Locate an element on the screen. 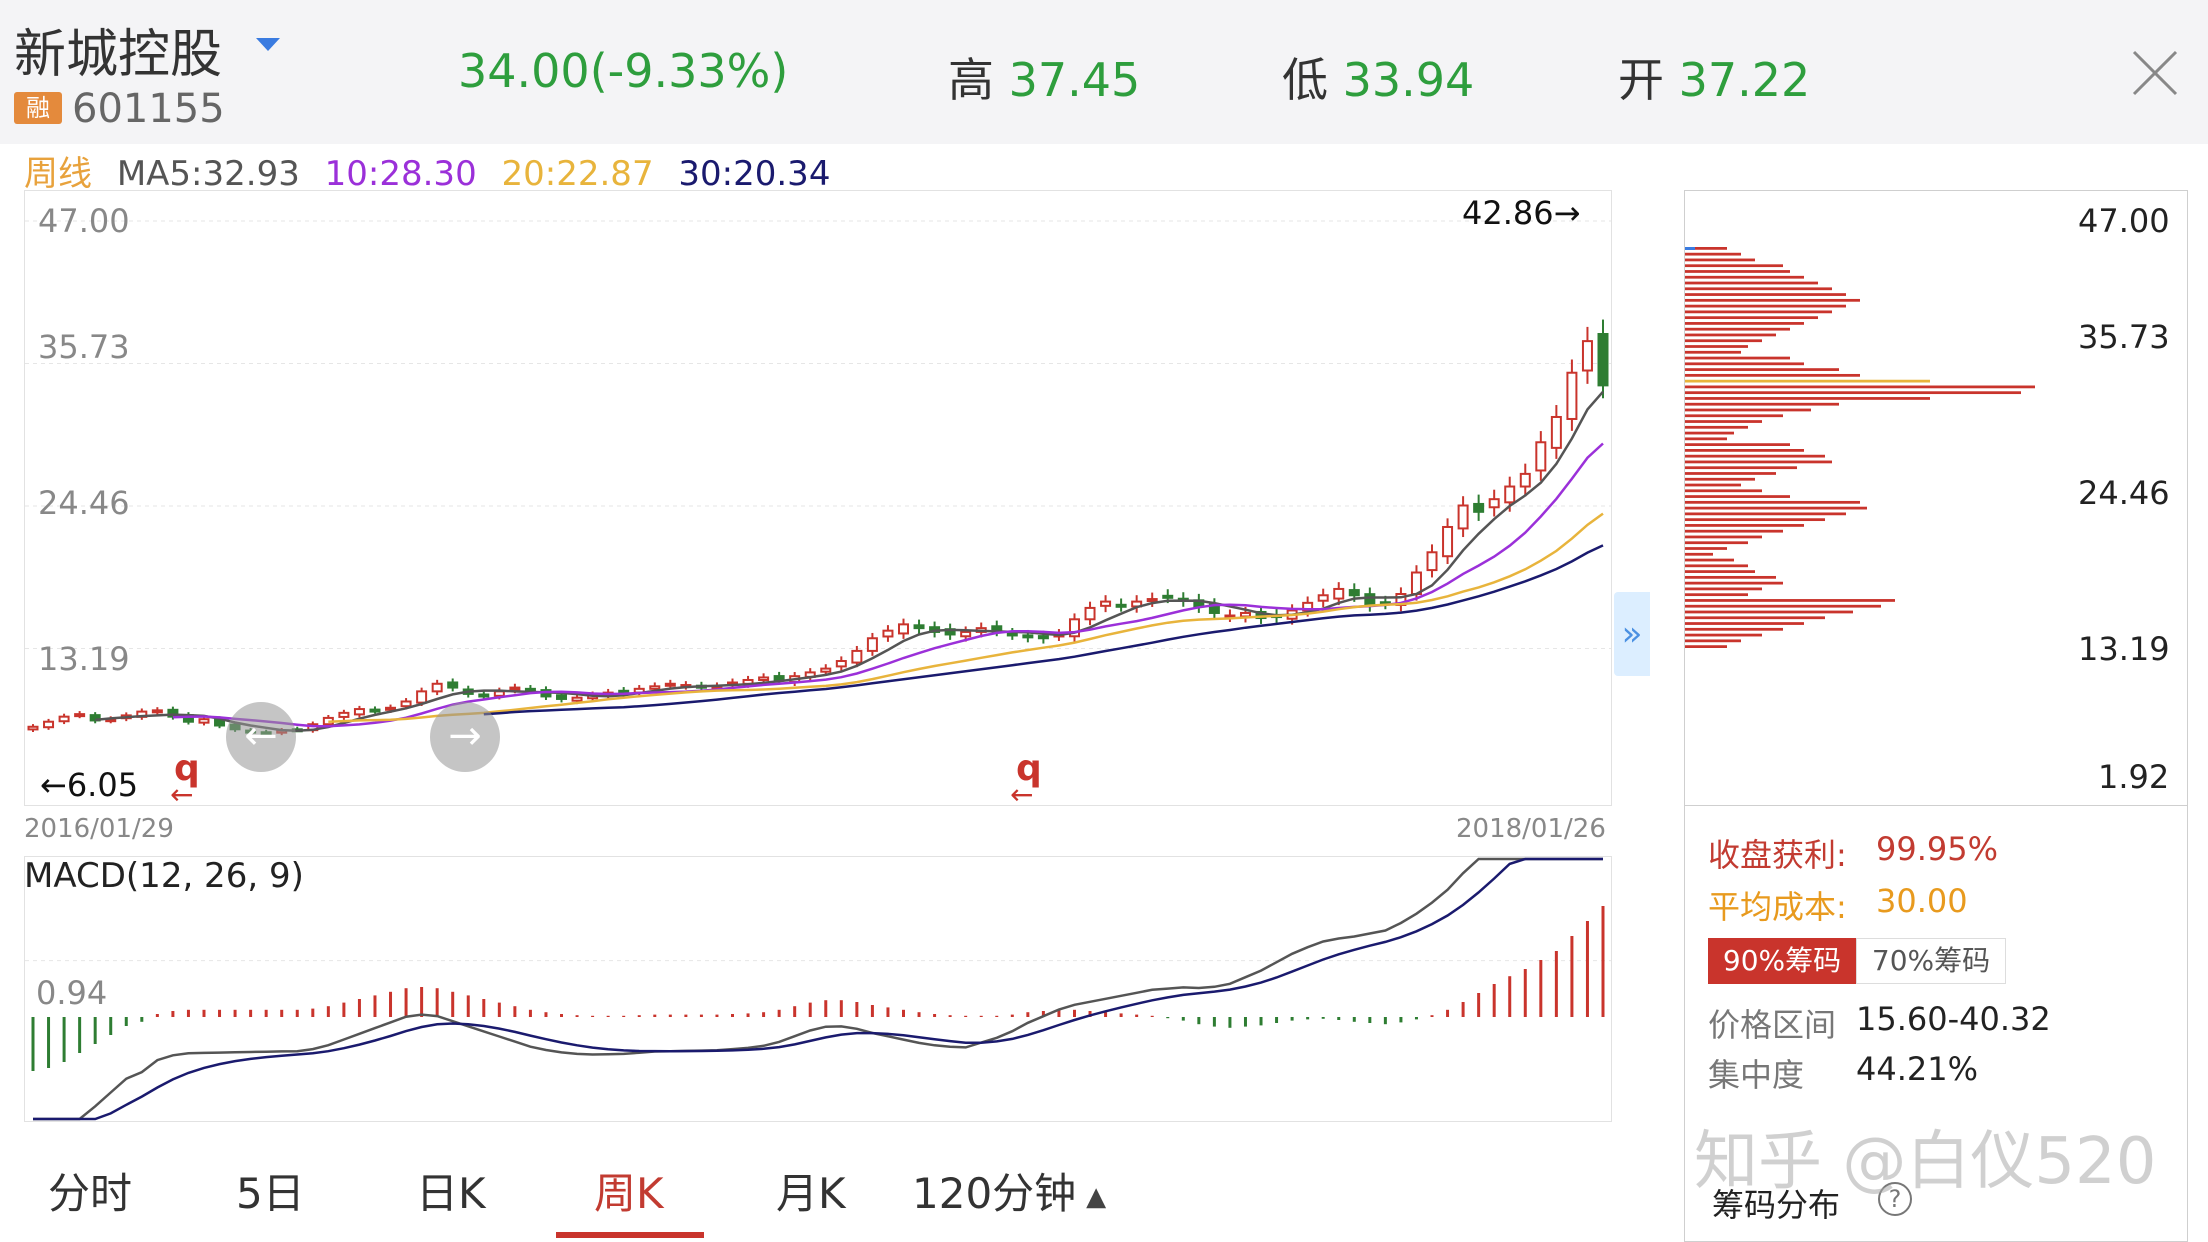 The width and height of the screenshot is (2208, 1242). avg-cost-label: 平均成本: is located at coordinates (1777, 907).